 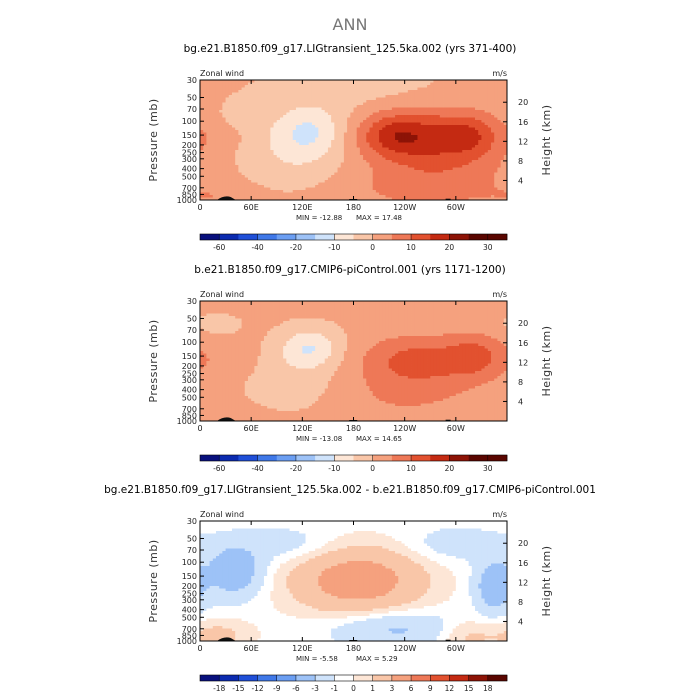 I want to click on colorbar-swatch, so click(x=459, y=237).